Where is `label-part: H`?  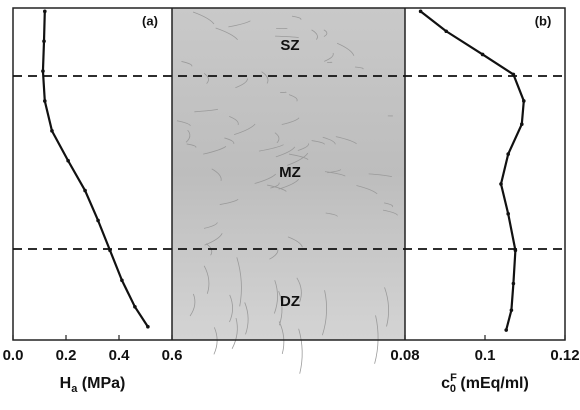
label-part: H is located at coordinates (66, 383).